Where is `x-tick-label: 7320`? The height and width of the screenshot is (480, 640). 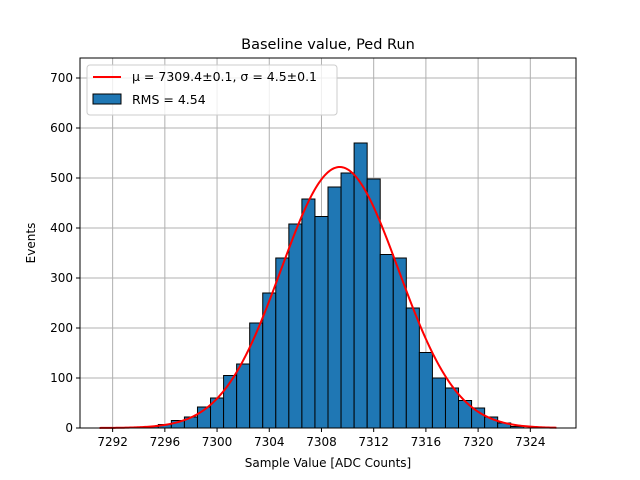 x-tick-label: 7320 is located at coordinates (478, 442).